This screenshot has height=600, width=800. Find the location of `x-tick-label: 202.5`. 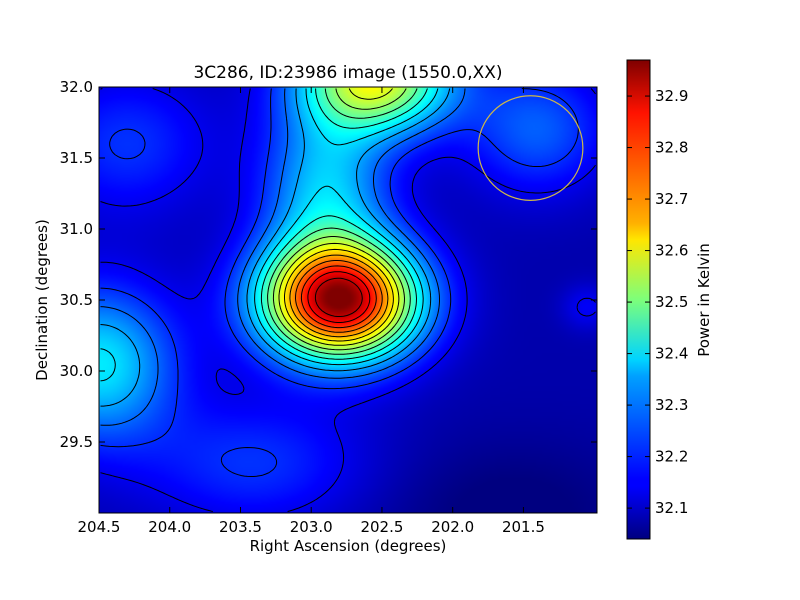

x-tick-label: 202.5 is located at coordinates (381, 527).